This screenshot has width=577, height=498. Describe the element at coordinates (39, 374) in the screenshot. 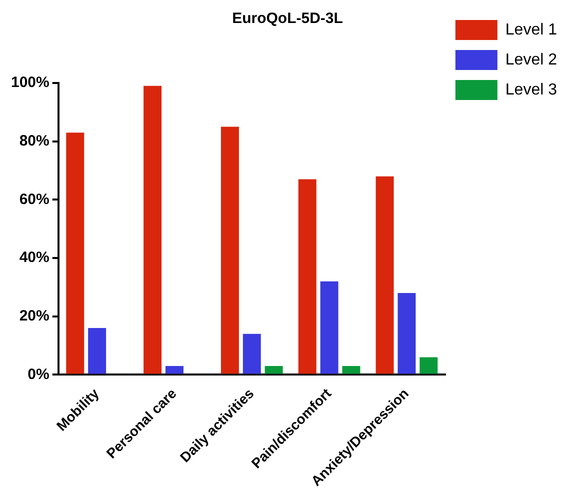

I see `y-tick-label: 0%` at that location.